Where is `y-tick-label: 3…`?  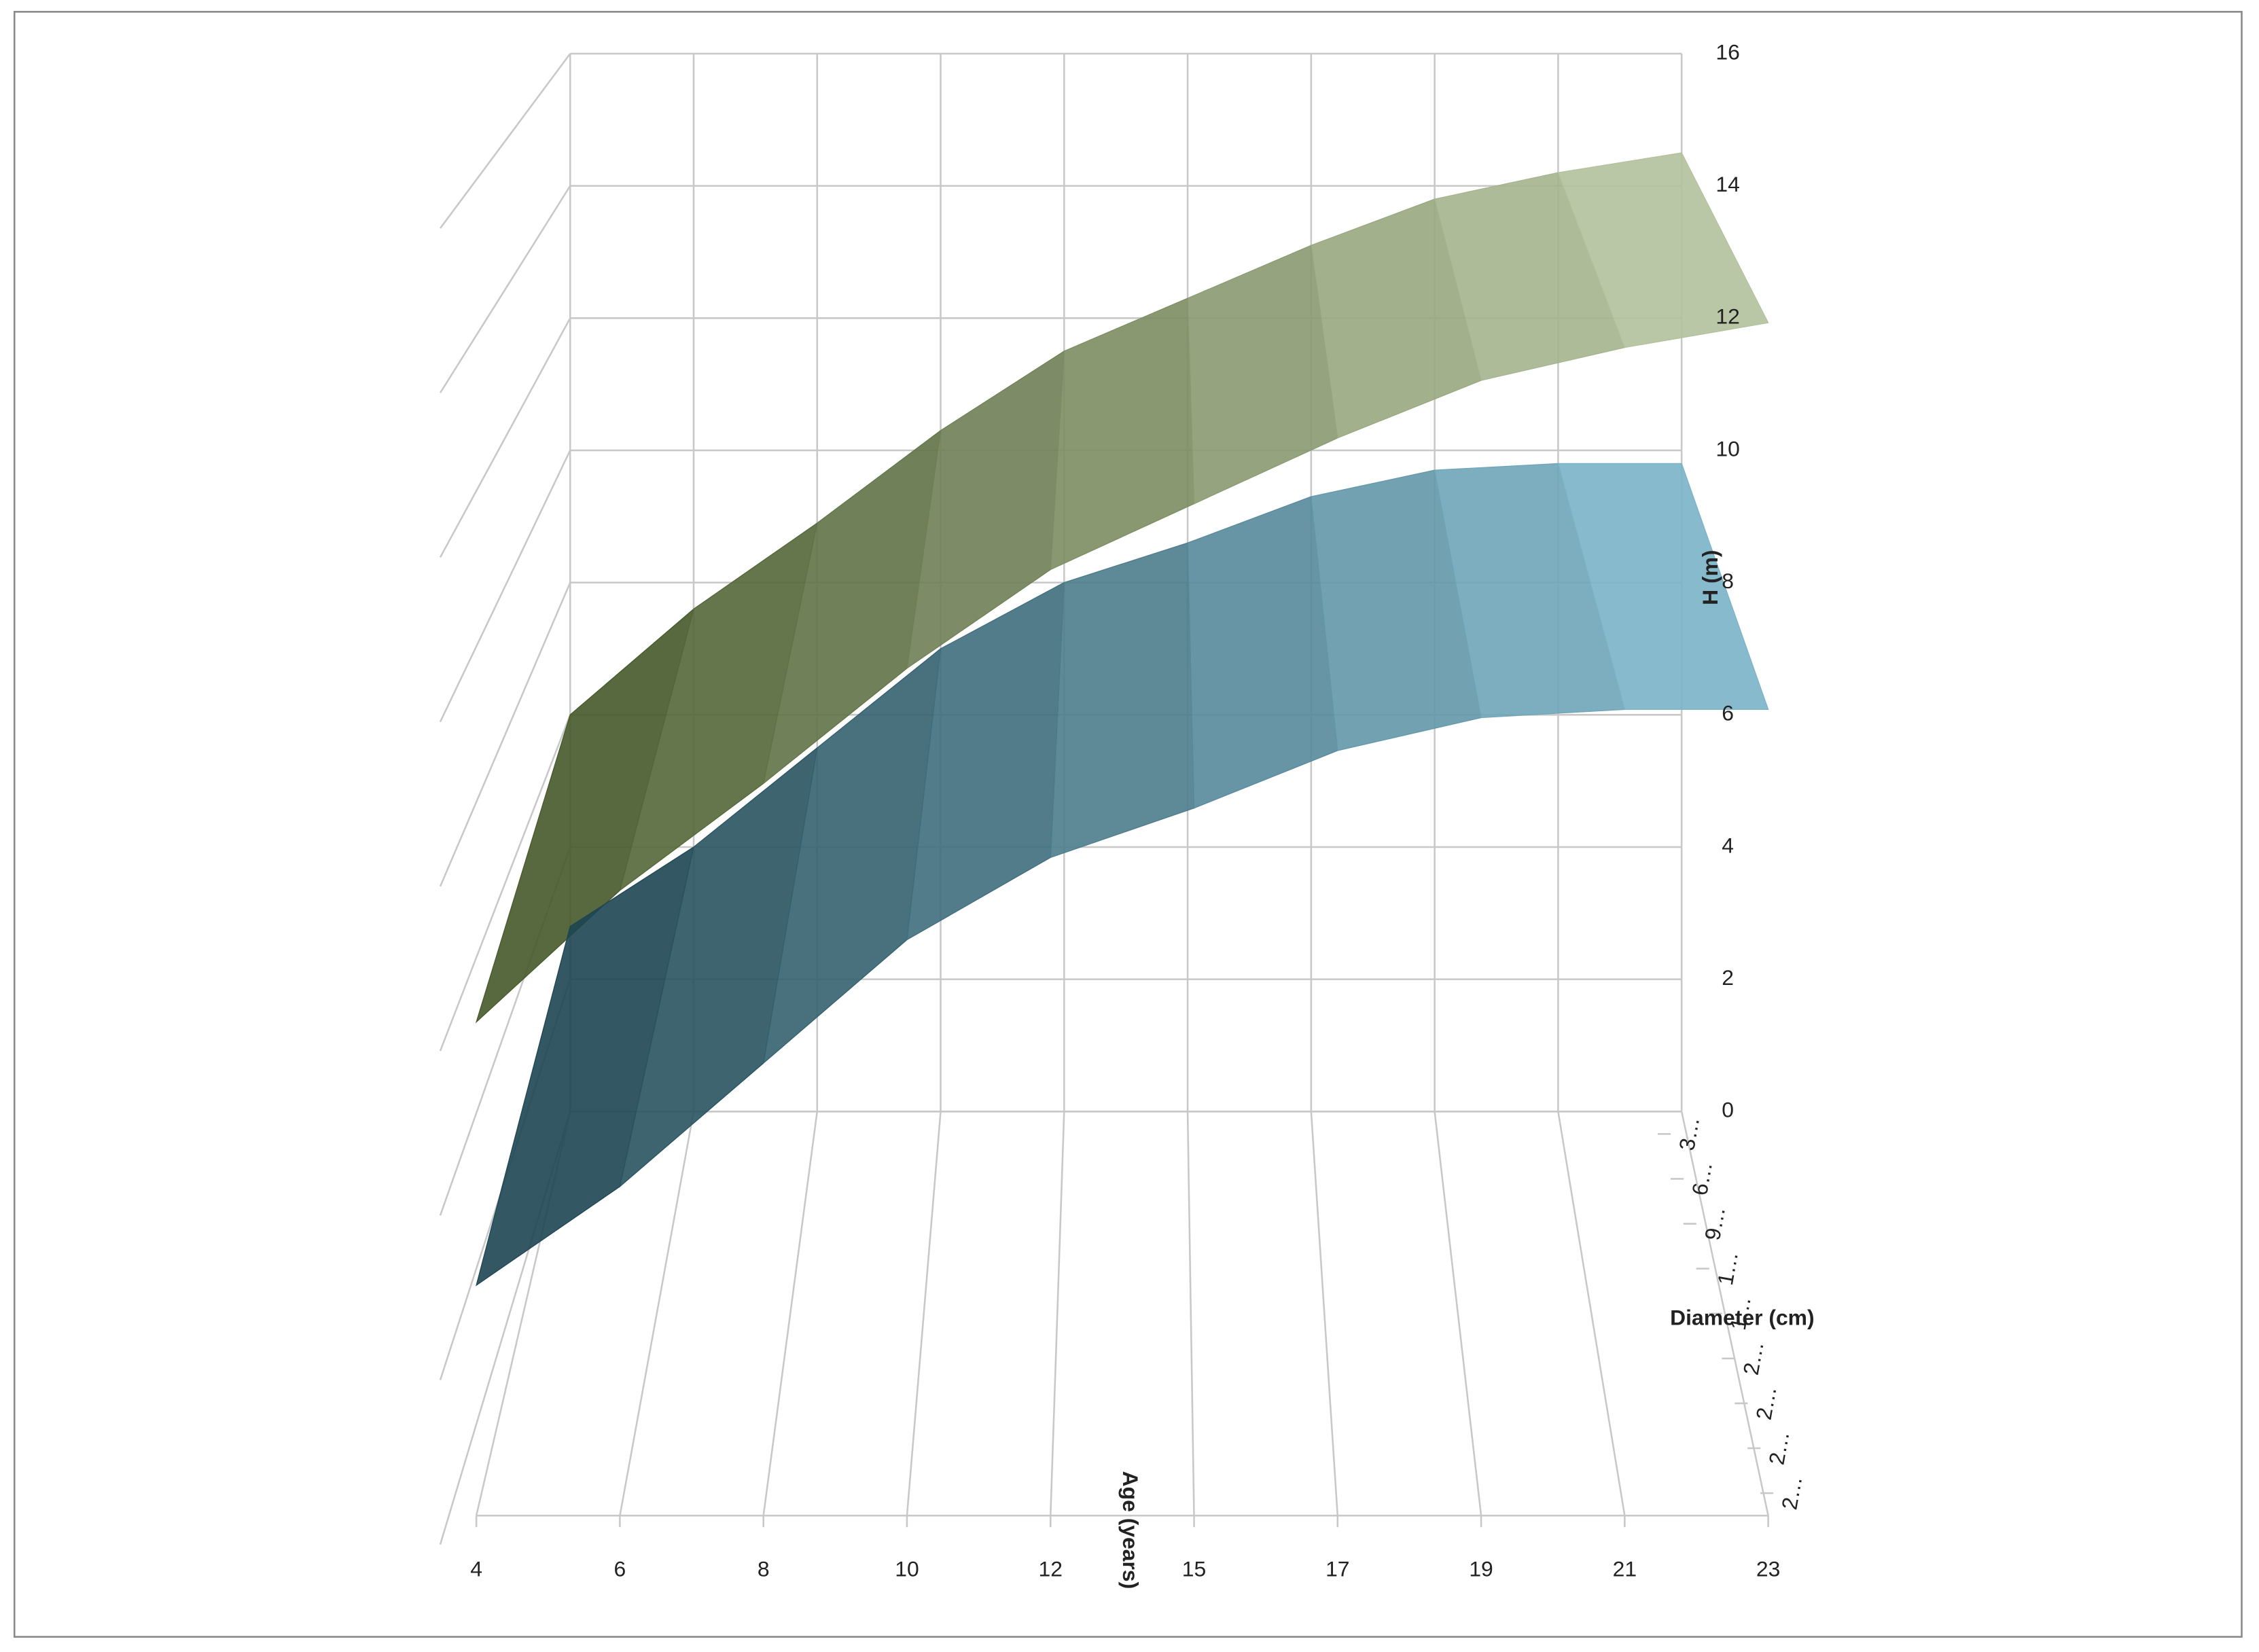
y-tick-label: 3… is located at coordinates (1689, 1133).